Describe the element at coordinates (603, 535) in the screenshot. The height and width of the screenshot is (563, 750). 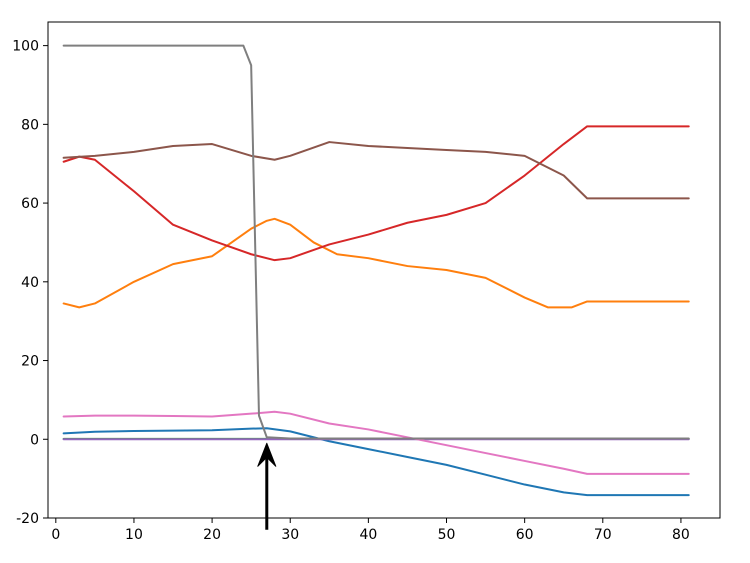
I see `x-tick-label: 70` at that location.